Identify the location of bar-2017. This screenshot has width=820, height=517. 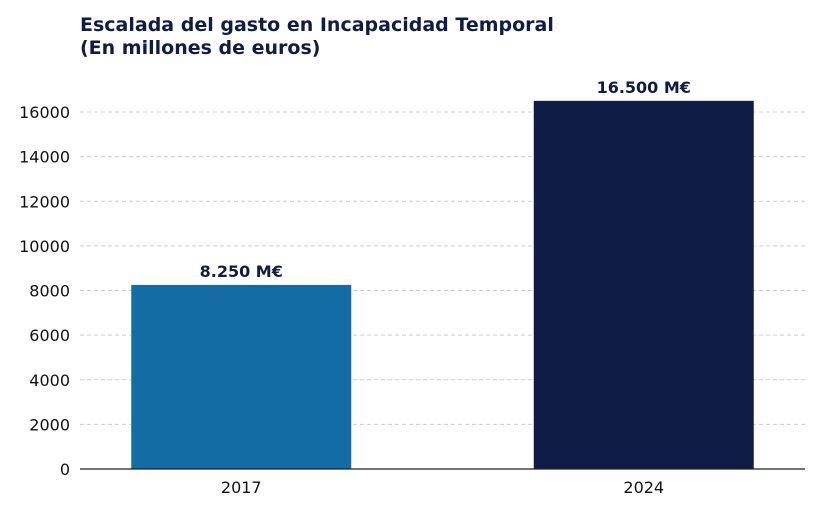
(241, 376).